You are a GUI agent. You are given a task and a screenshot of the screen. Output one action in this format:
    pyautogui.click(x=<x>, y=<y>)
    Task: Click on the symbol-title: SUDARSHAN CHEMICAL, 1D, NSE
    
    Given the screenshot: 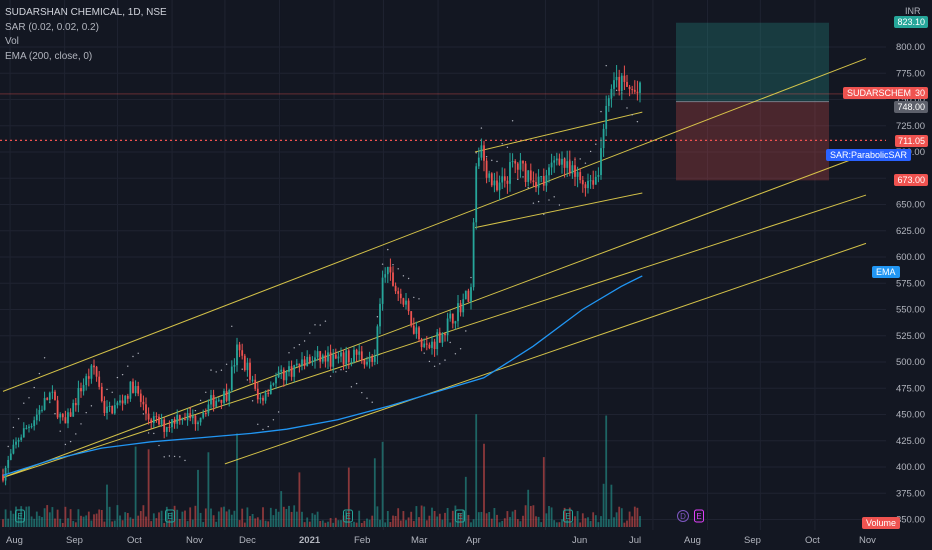 What is the action you would take?
    pyautogui.click(x=86, y=12)
    